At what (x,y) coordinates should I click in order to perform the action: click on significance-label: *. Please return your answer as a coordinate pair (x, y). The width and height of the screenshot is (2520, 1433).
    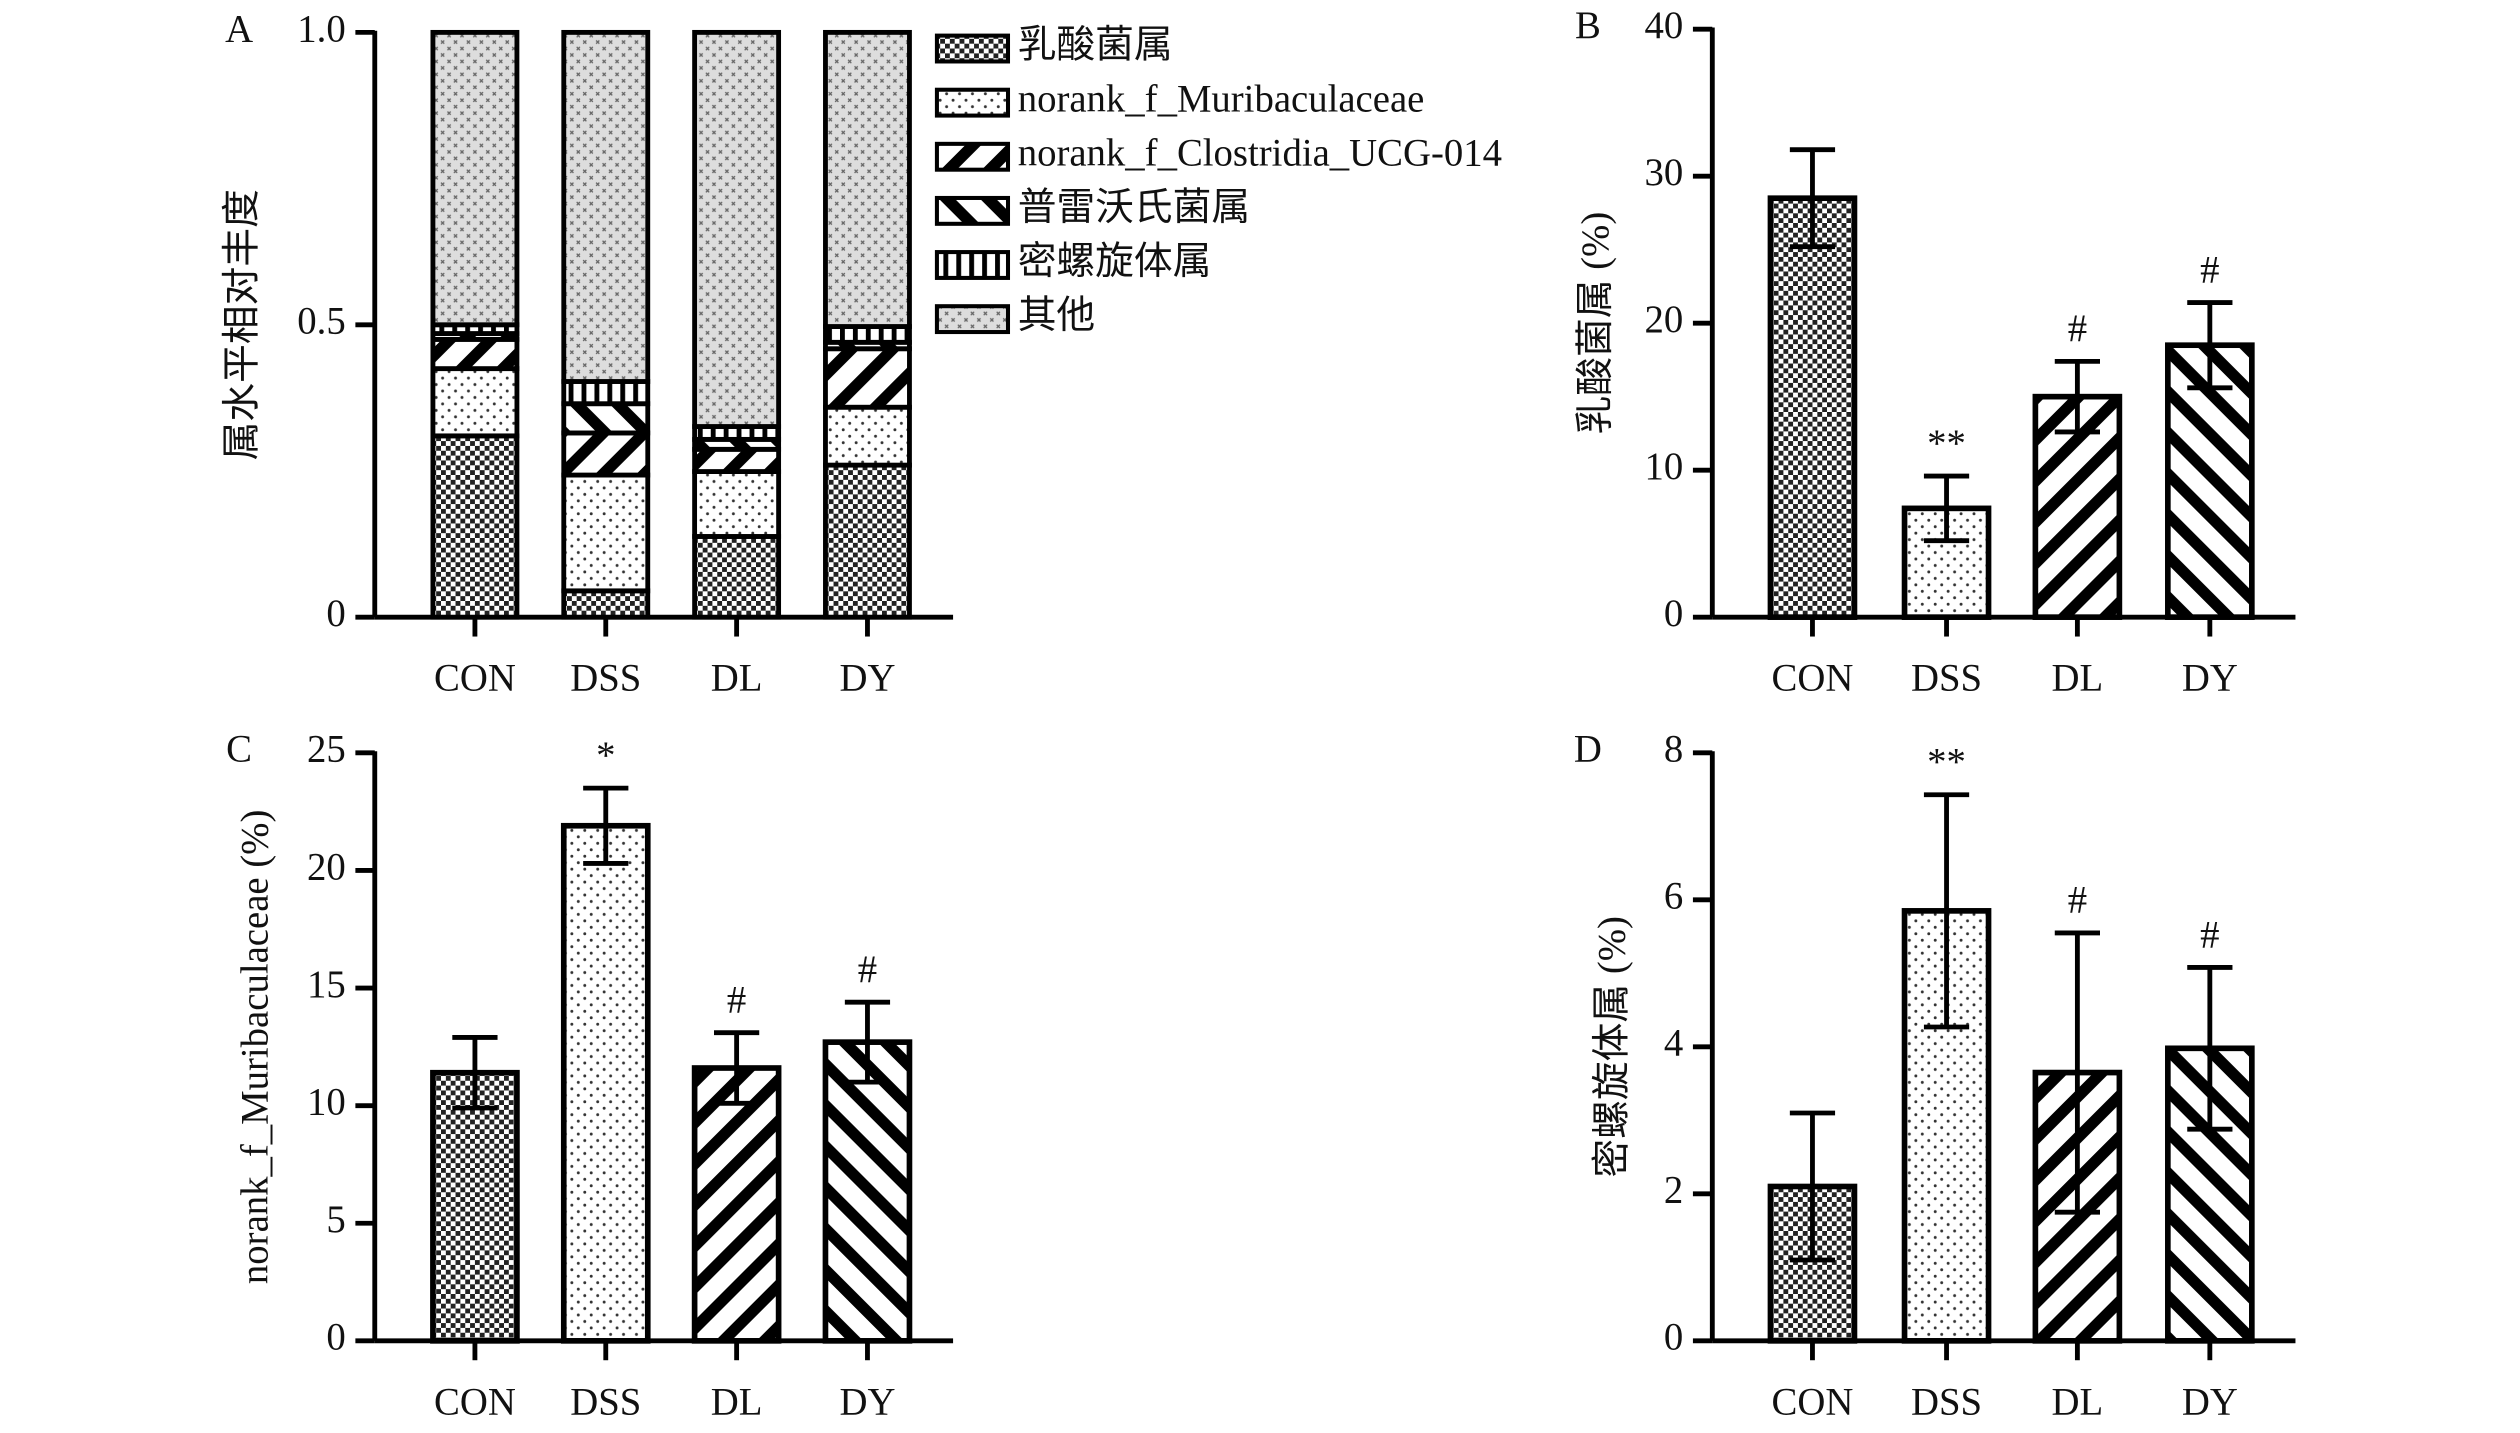
    Looking at the image, I should click on (605, 755).